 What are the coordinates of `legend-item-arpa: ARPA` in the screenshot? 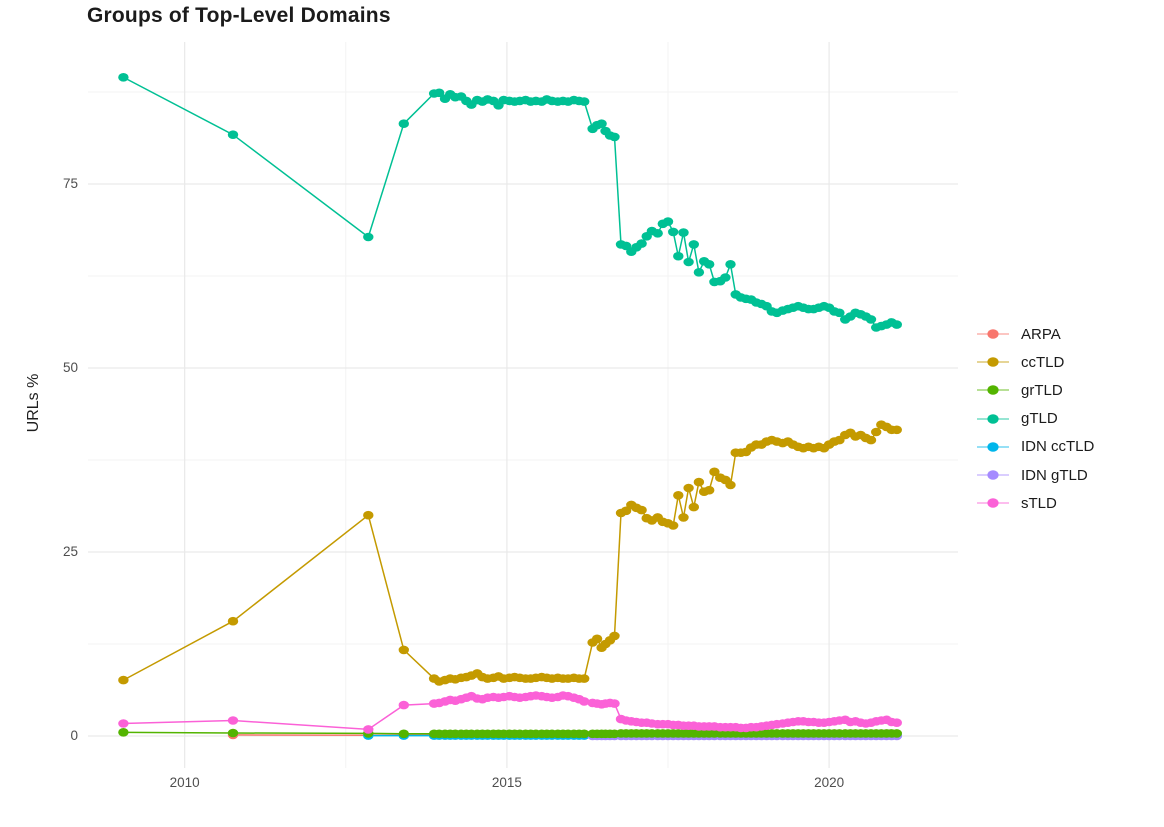 It's located at (1035, 334).